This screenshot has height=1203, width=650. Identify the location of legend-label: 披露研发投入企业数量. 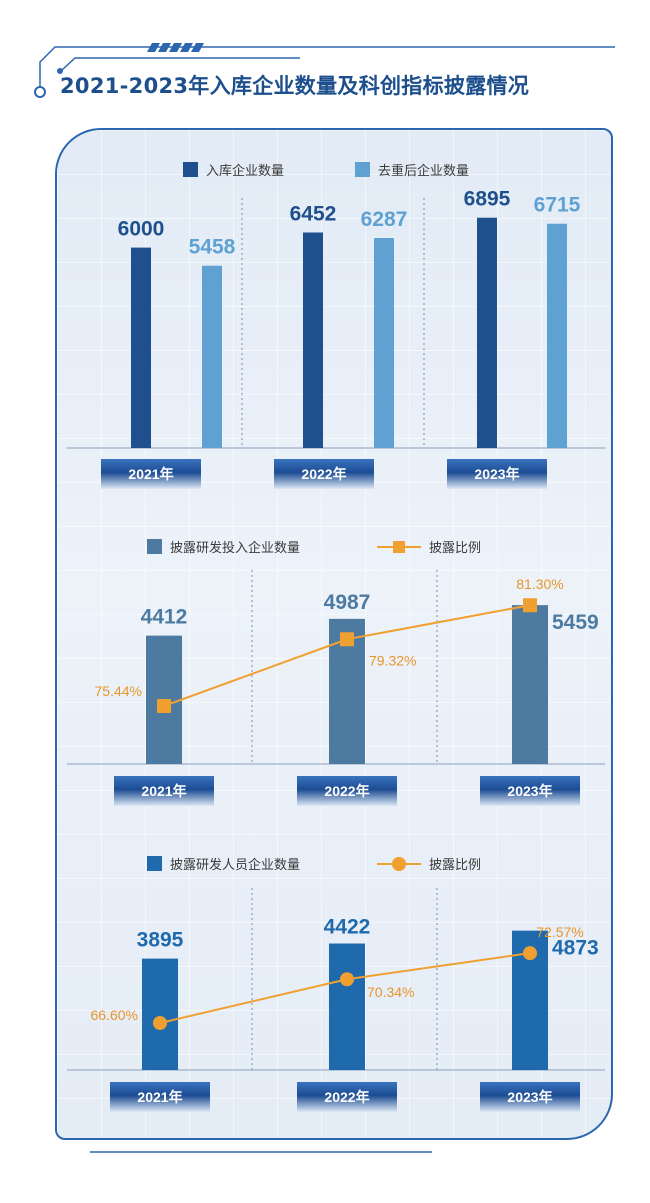
(235, 548).